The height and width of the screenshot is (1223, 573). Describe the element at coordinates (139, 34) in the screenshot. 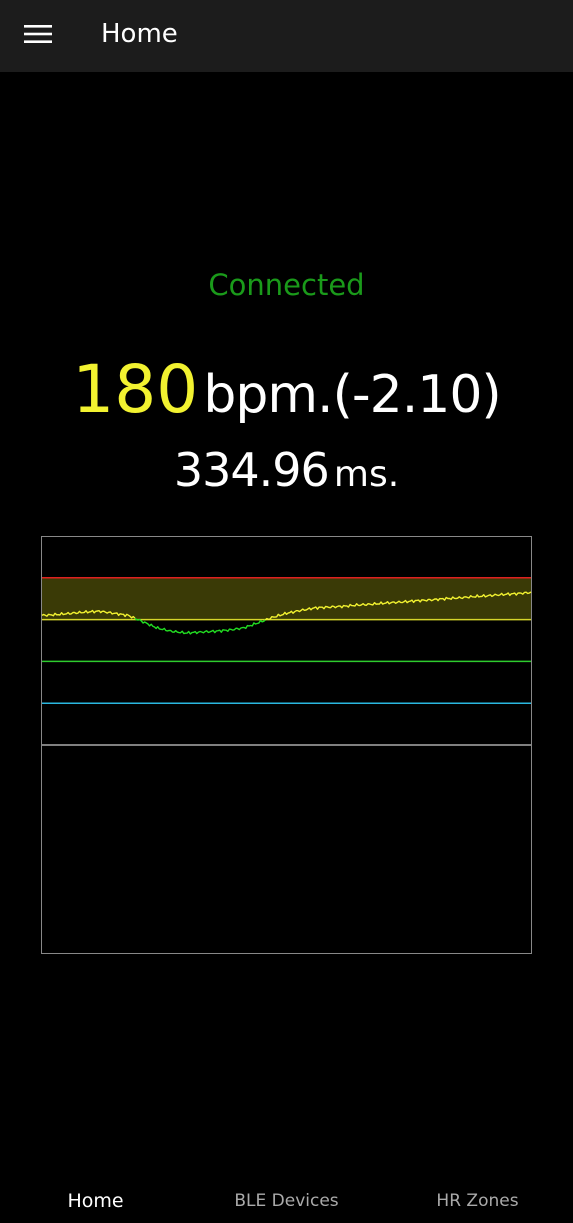

I see `page-title: Home` at that location.